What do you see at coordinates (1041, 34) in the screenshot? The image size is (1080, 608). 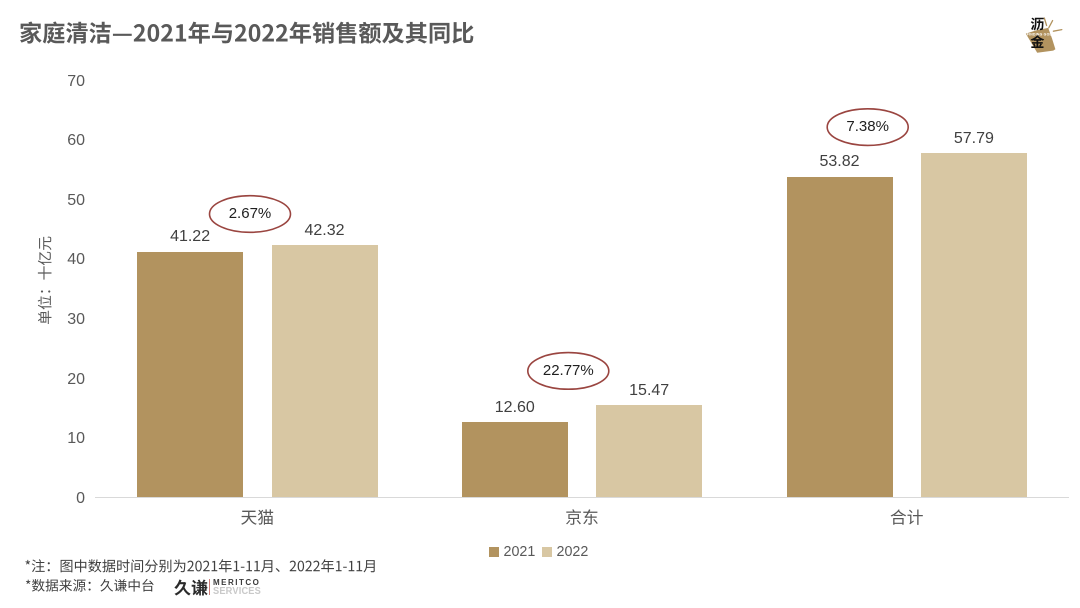 I see `svg-text: FINDING GOLD` at bounding box center [1041, 34].